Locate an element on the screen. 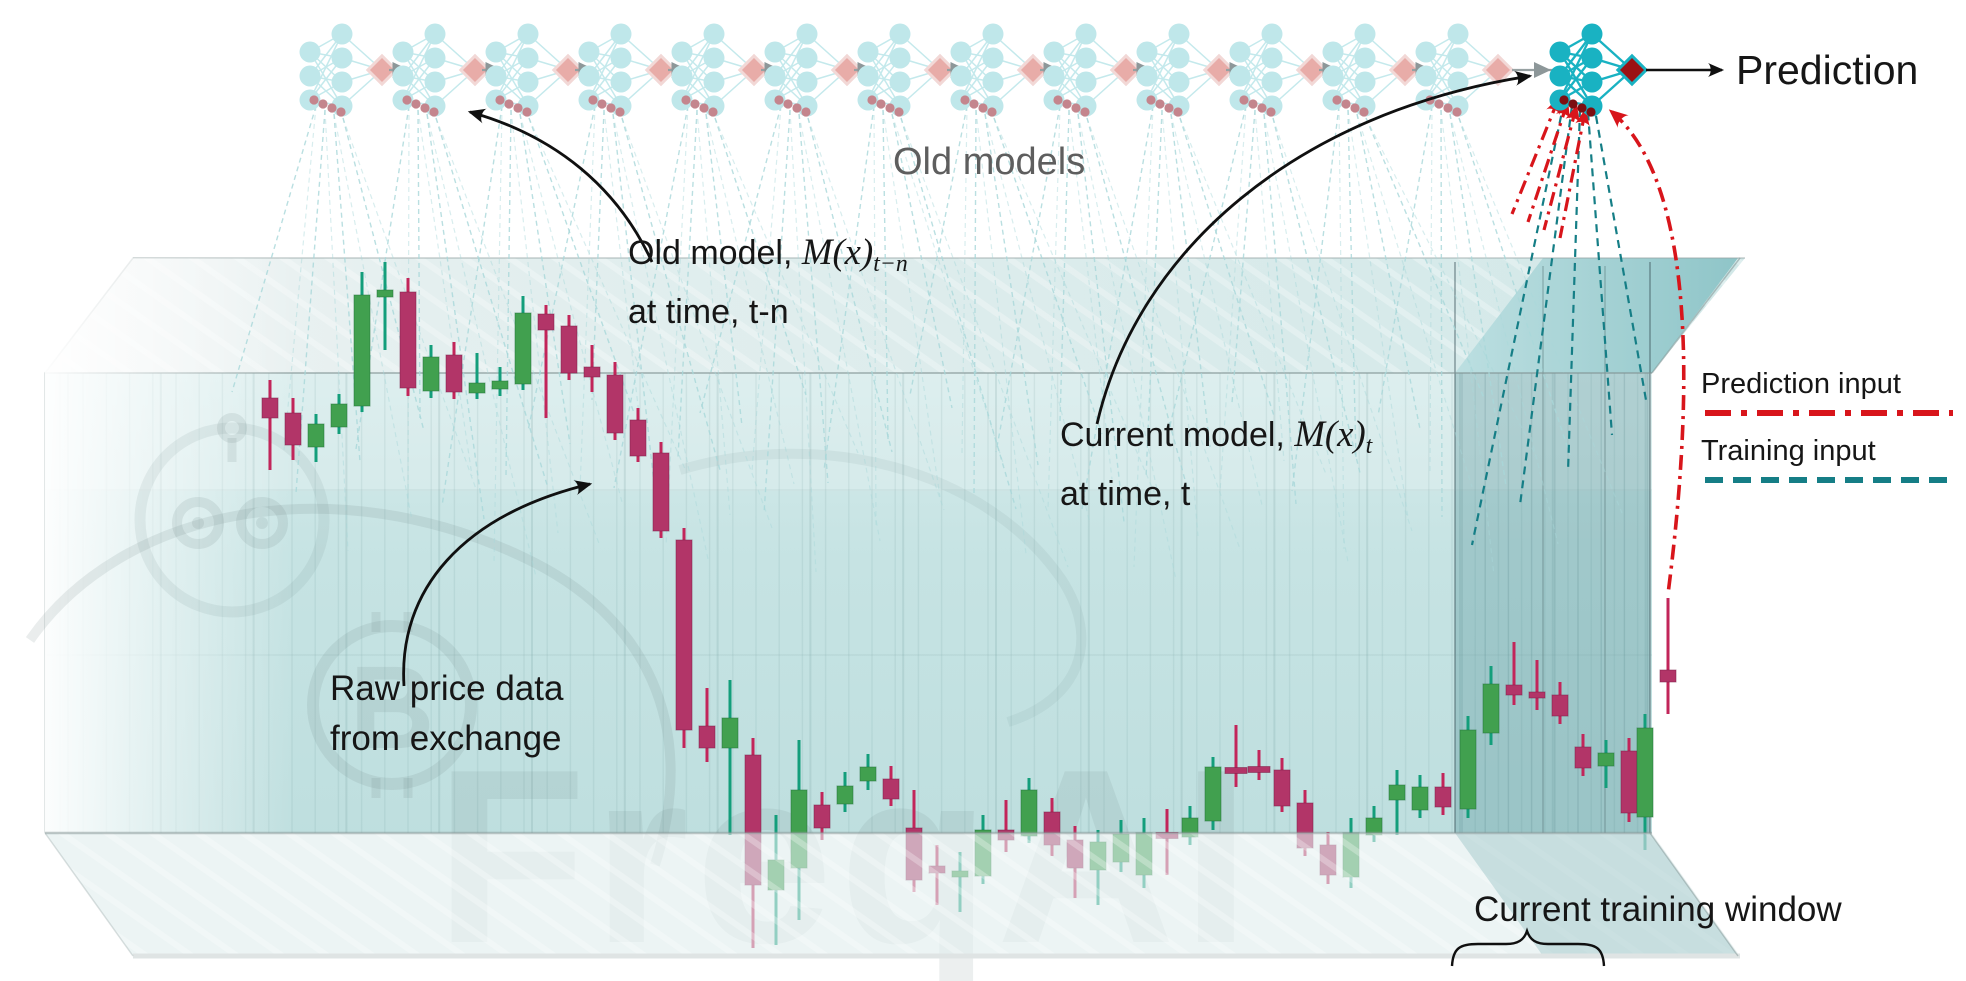 This screenshot has width=1966, height=981. arrow-to-old-model is located at coordinates (560, 185).